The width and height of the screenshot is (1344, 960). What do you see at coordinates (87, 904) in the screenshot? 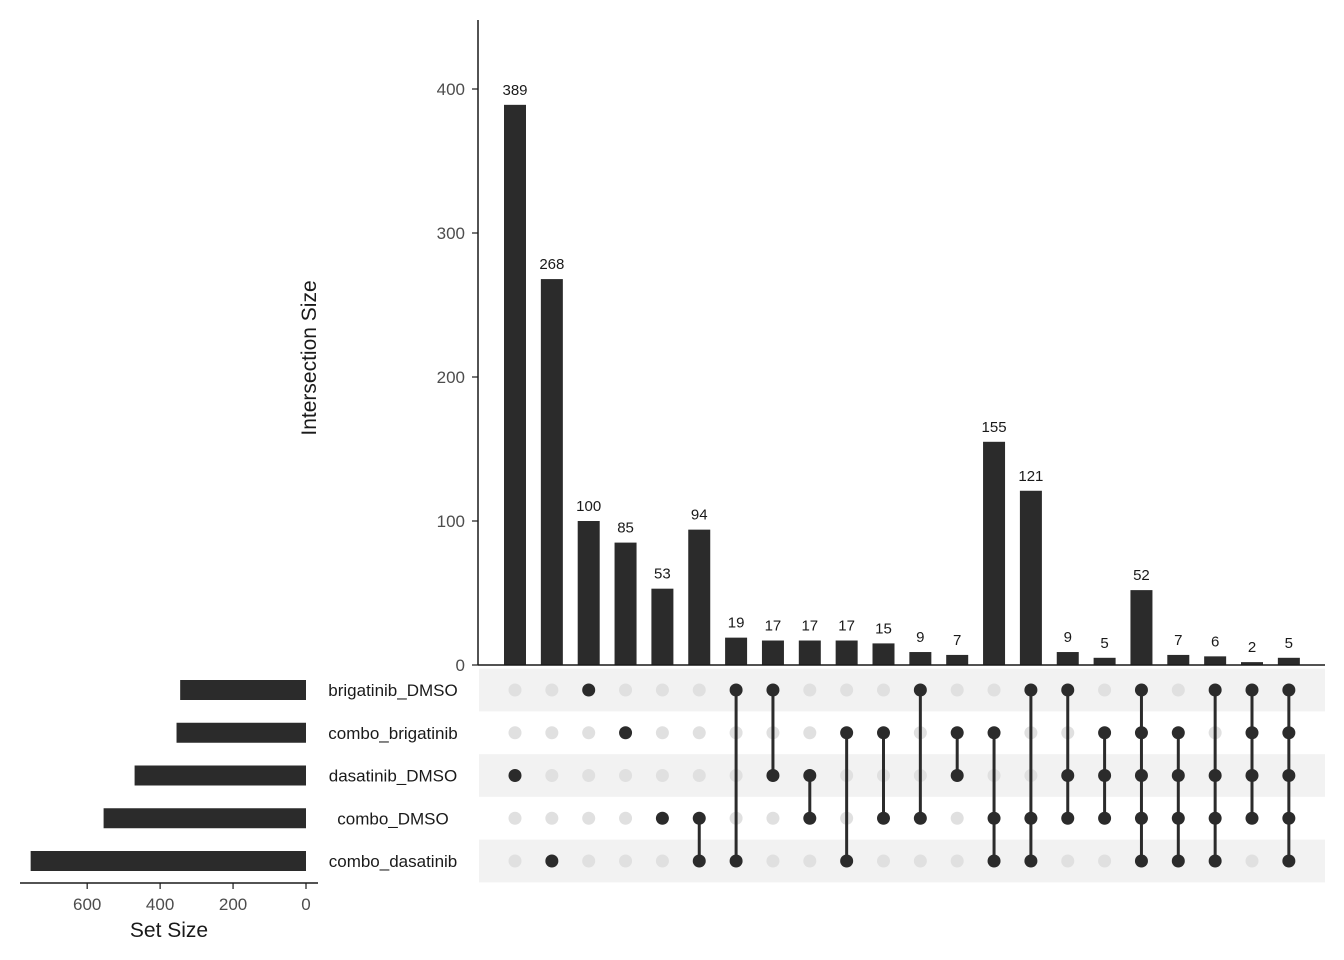
I see `set-size-tick-label: 600` at bounding box center [87, 904].